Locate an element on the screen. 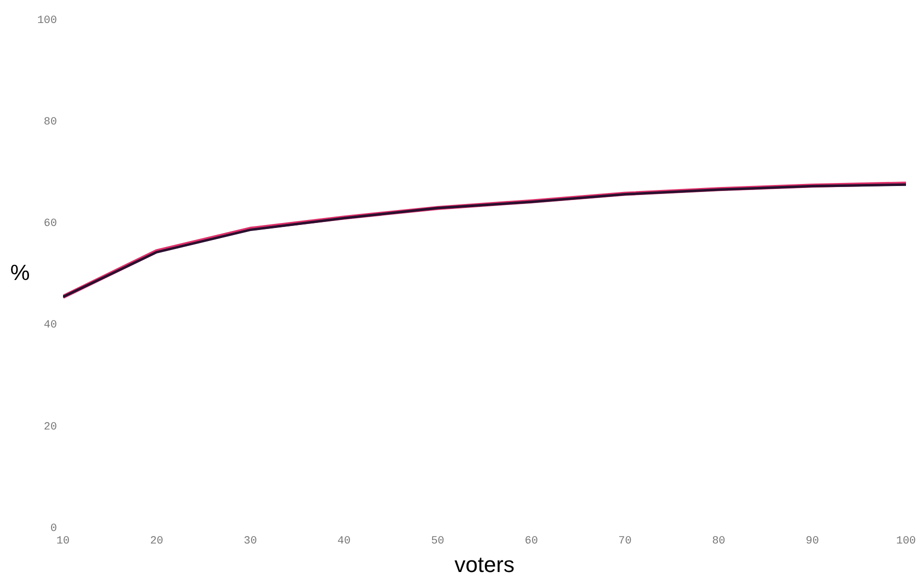 The height and width of the screenshot is (579, 922). y-tick-label: 100 is located at coordinates (47, 20).